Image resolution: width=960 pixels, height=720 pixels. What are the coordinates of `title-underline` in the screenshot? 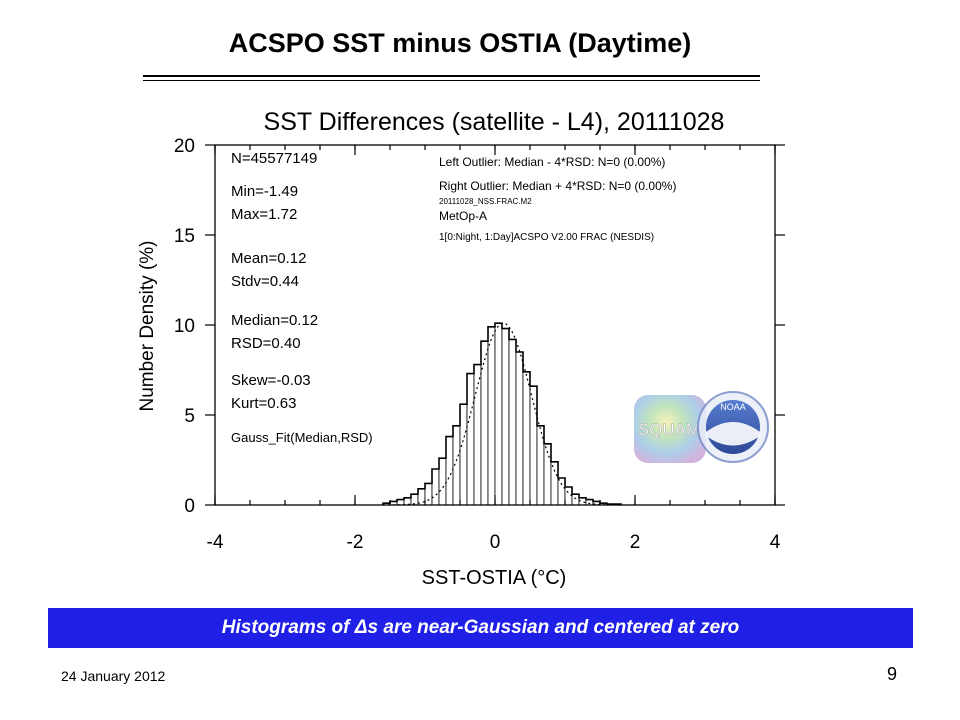 It's located at (451, 76).